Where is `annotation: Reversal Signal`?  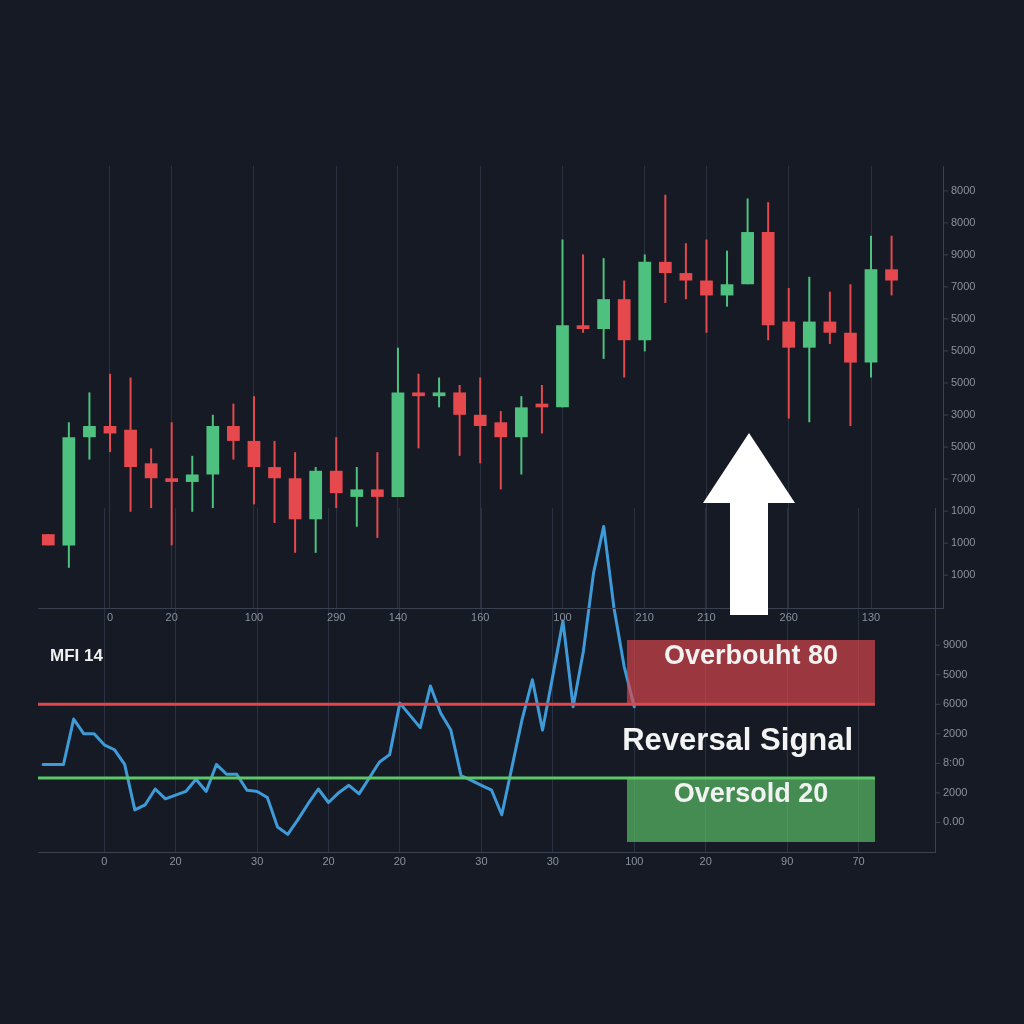
annotation: Reversal Signal is located at coordinates (738, 739).